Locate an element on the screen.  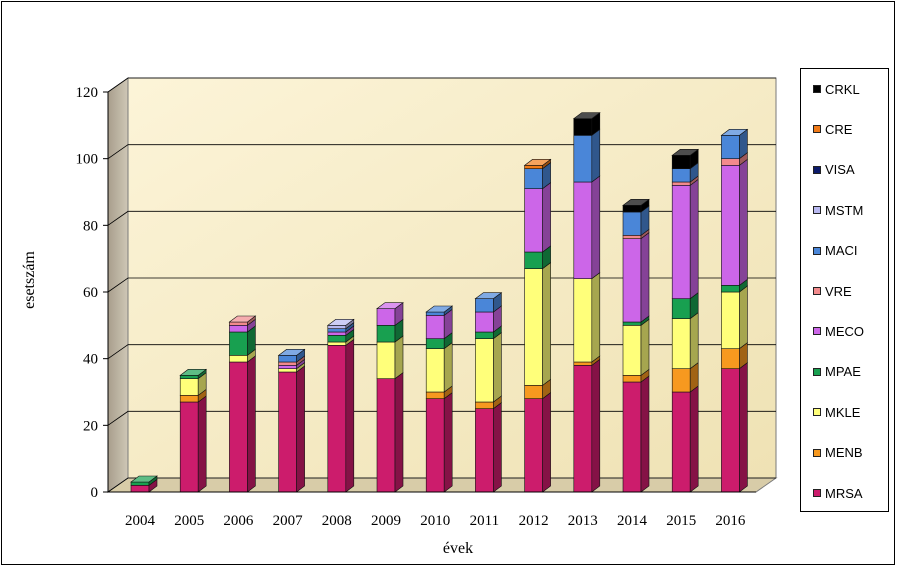
bar-segment-maci-2010 is located at coordinates (439, 310).